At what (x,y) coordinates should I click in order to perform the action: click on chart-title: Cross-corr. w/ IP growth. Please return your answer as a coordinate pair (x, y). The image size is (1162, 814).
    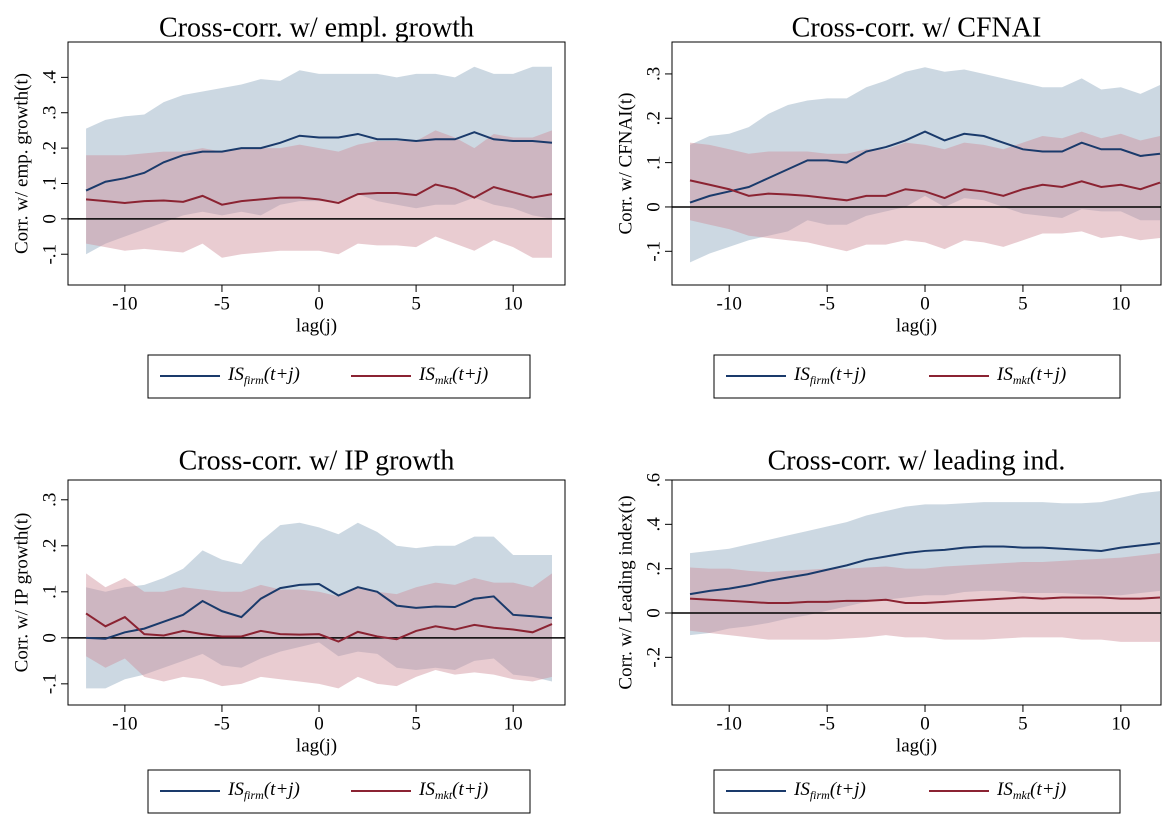
    Looking at the image, I should click on (317, 460).